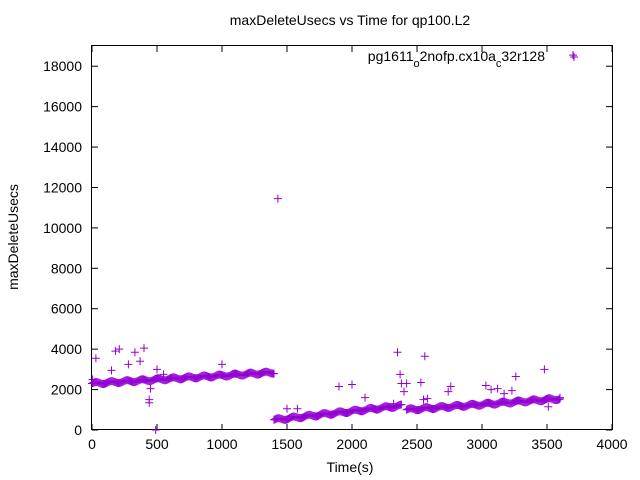 The height and width of the screenshot is (480, 640). I want to click on chart-title: maxDeleteUsecs vs Time for qp100.L2, so click(350, 20).